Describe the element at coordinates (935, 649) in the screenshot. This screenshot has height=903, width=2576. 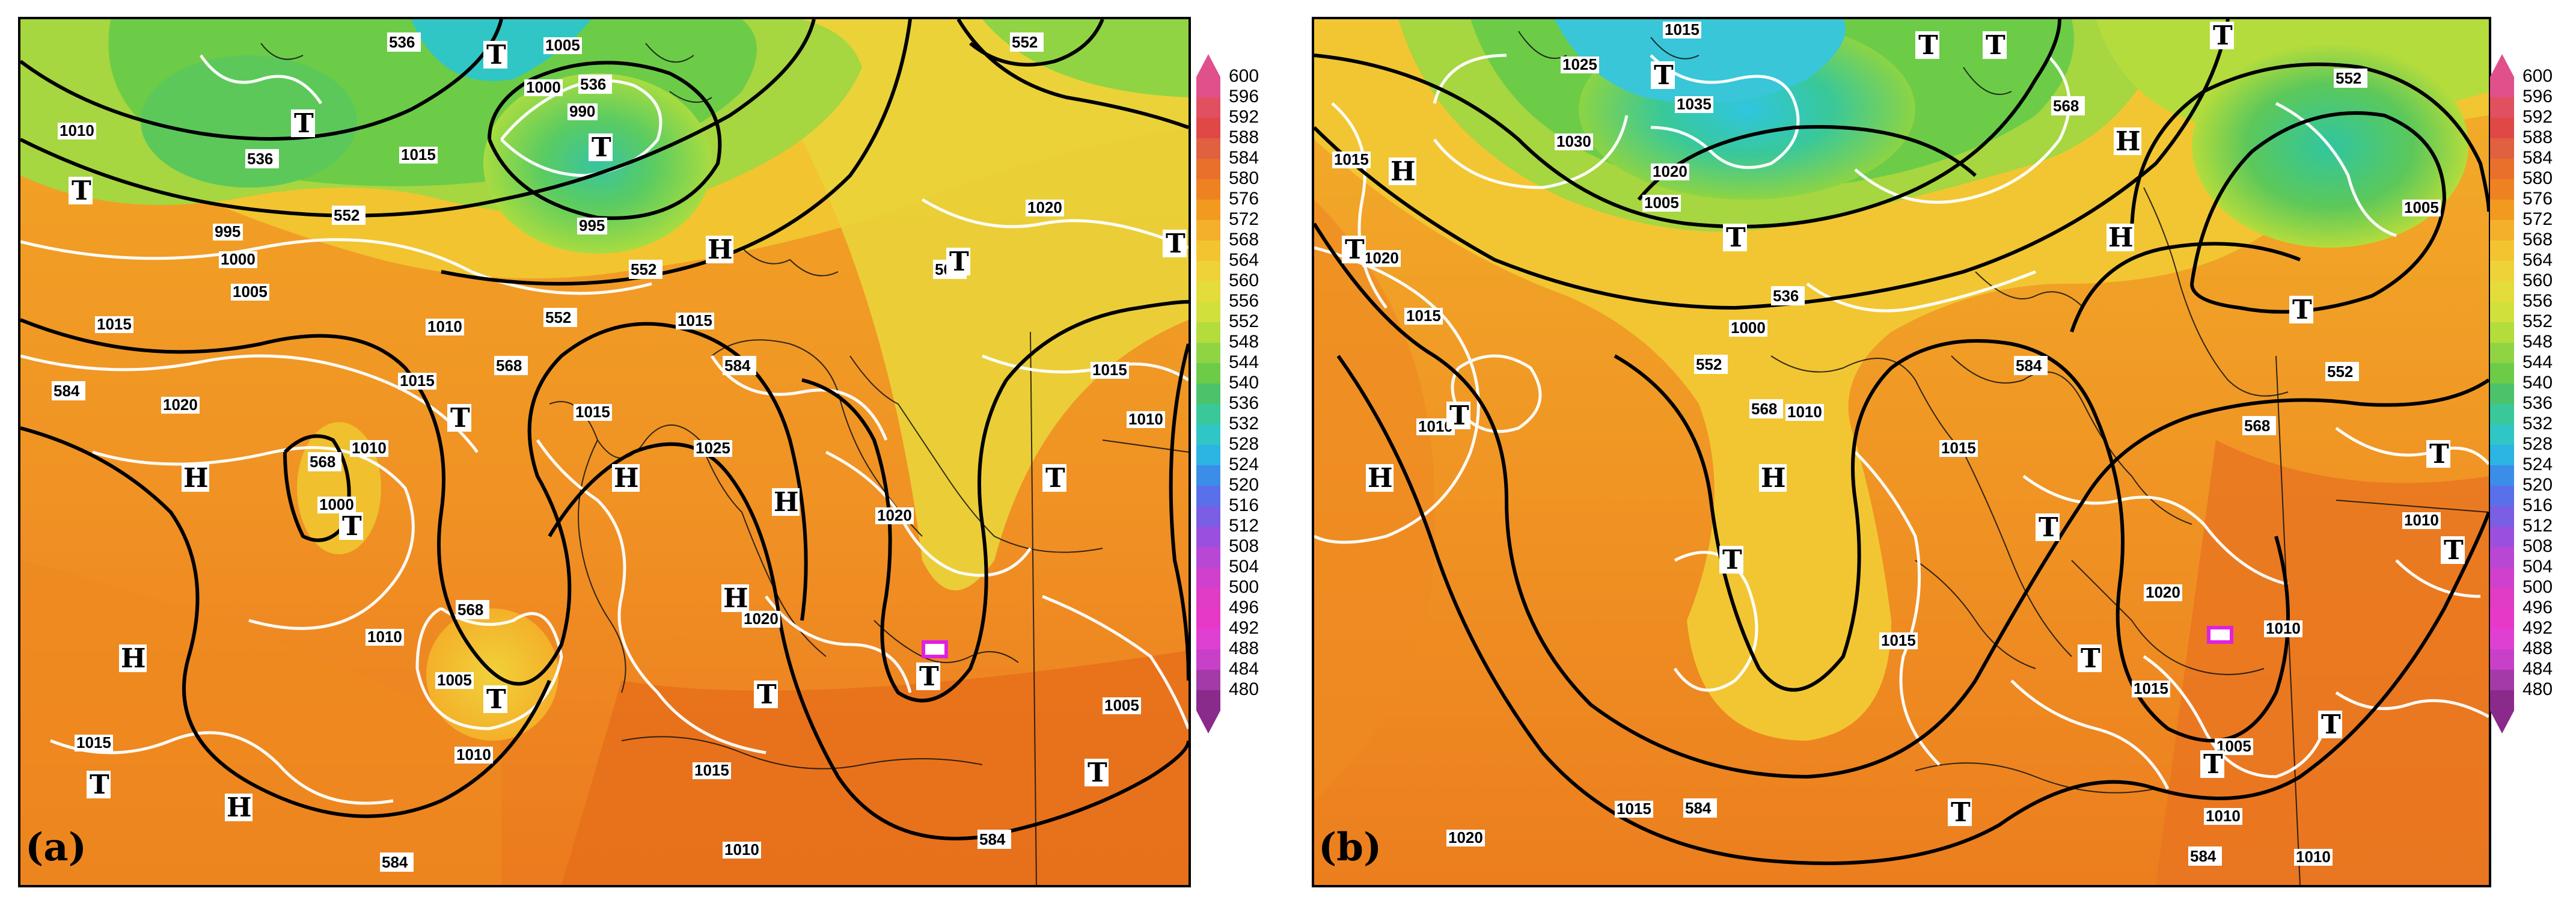
I see `station-marker` at that location.